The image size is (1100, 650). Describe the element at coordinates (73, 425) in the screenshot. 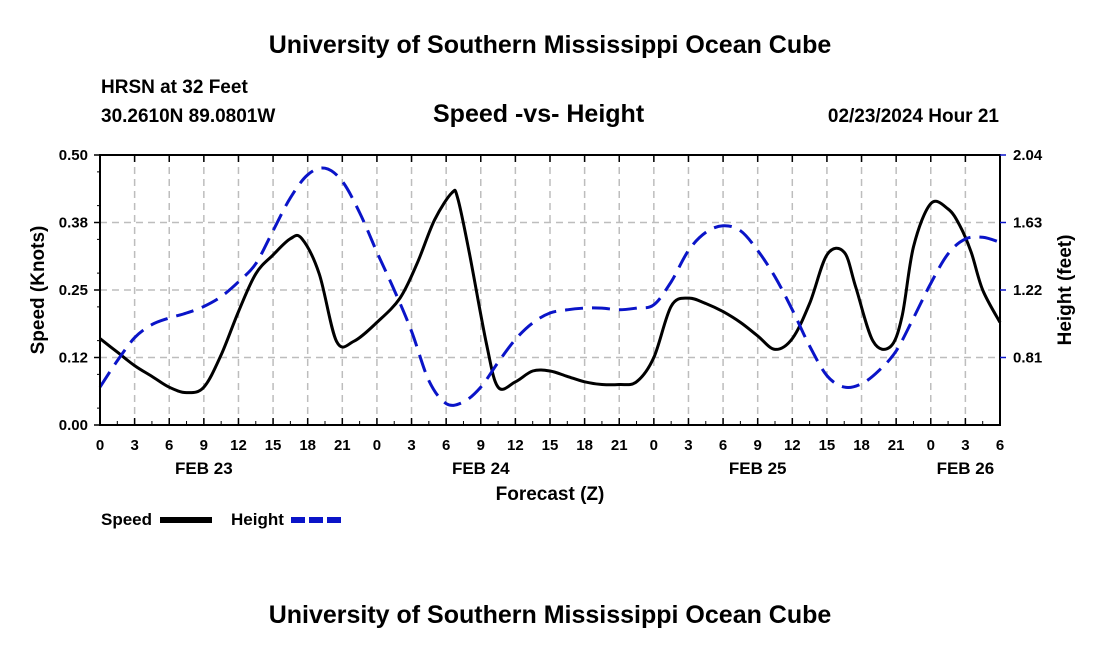

I see `y-tick-label: 0.00` at that location.